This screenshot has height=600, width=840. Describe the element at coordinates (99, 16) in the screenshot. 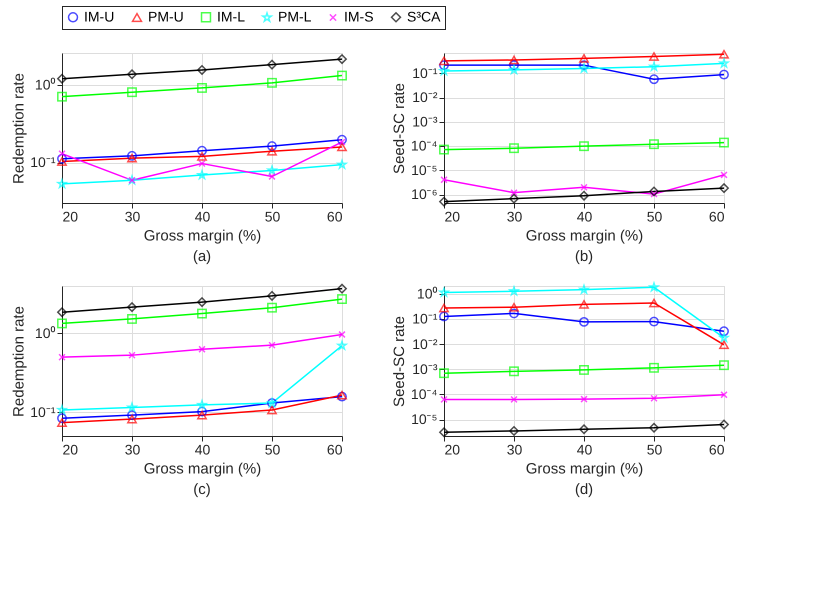

I see `legend-label: IM-U` at that location.